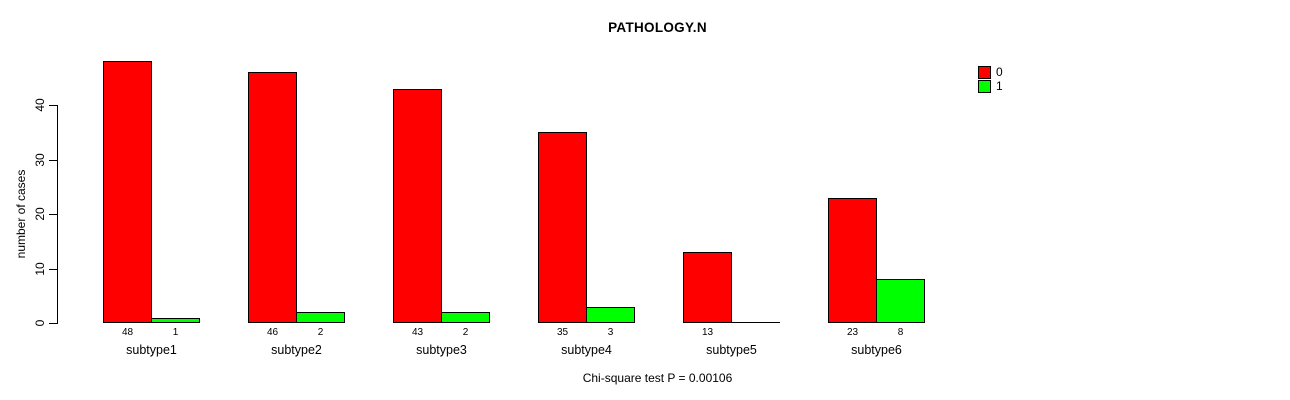 Image resolution: width=1290 pixels, height=400 pixels. Describe the element at coordinates (151, 350) in the screenshot. I see `category-label-subtype1: subtype1` at that location.